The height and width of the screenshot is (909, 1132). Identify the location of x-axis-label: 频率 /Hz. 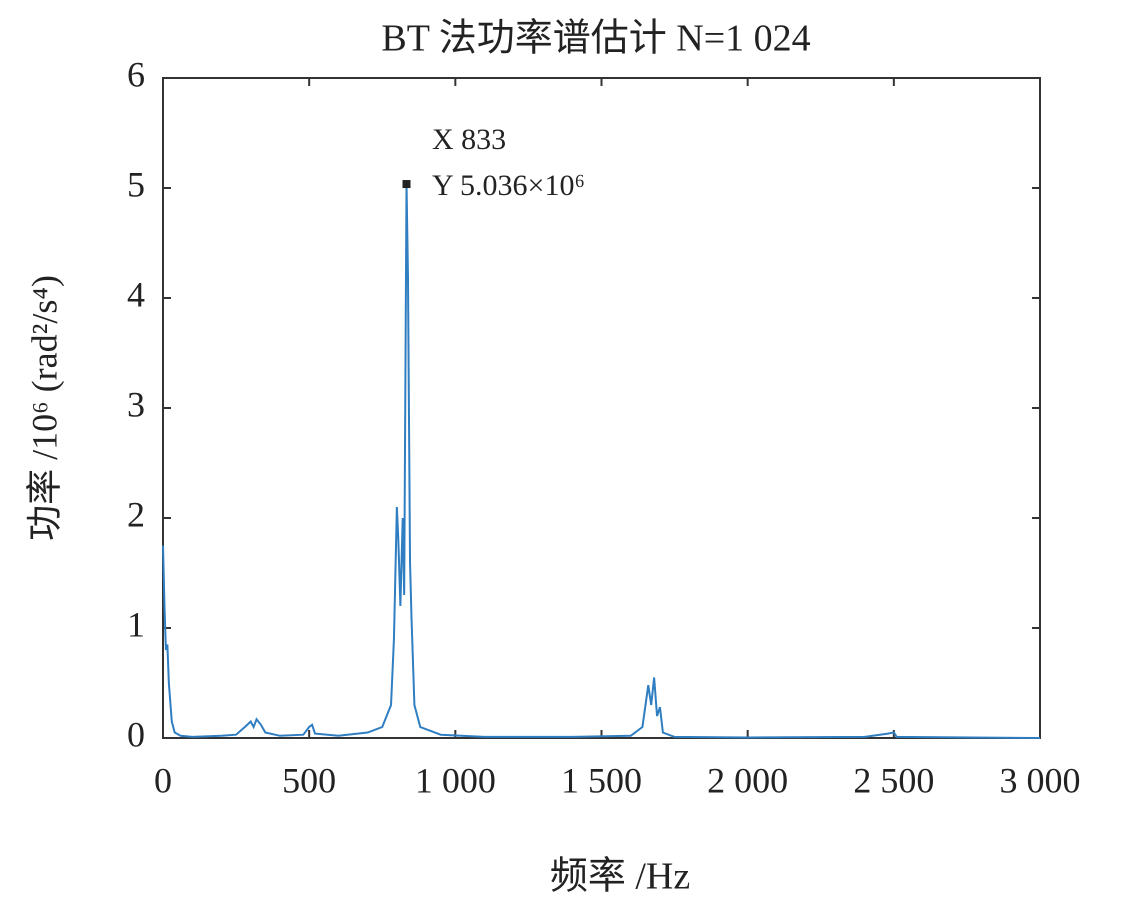
(620, 877).